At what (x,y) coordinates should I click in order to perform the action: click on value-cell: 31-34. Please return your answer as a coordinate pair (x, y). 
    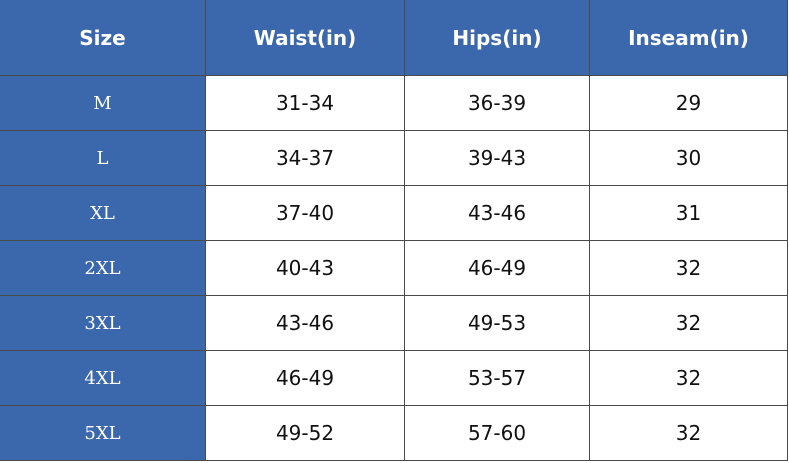
    Looking at the image, I should click on (305, 103).